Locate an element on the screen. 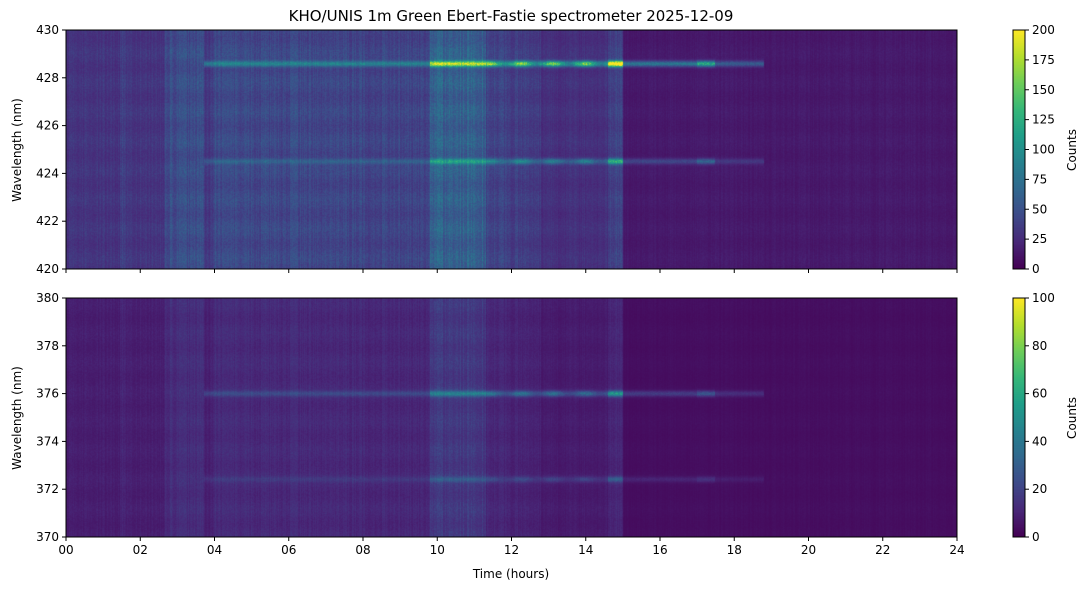  colorbar-tick-label: 40 is located at coordinates (1039, 441).